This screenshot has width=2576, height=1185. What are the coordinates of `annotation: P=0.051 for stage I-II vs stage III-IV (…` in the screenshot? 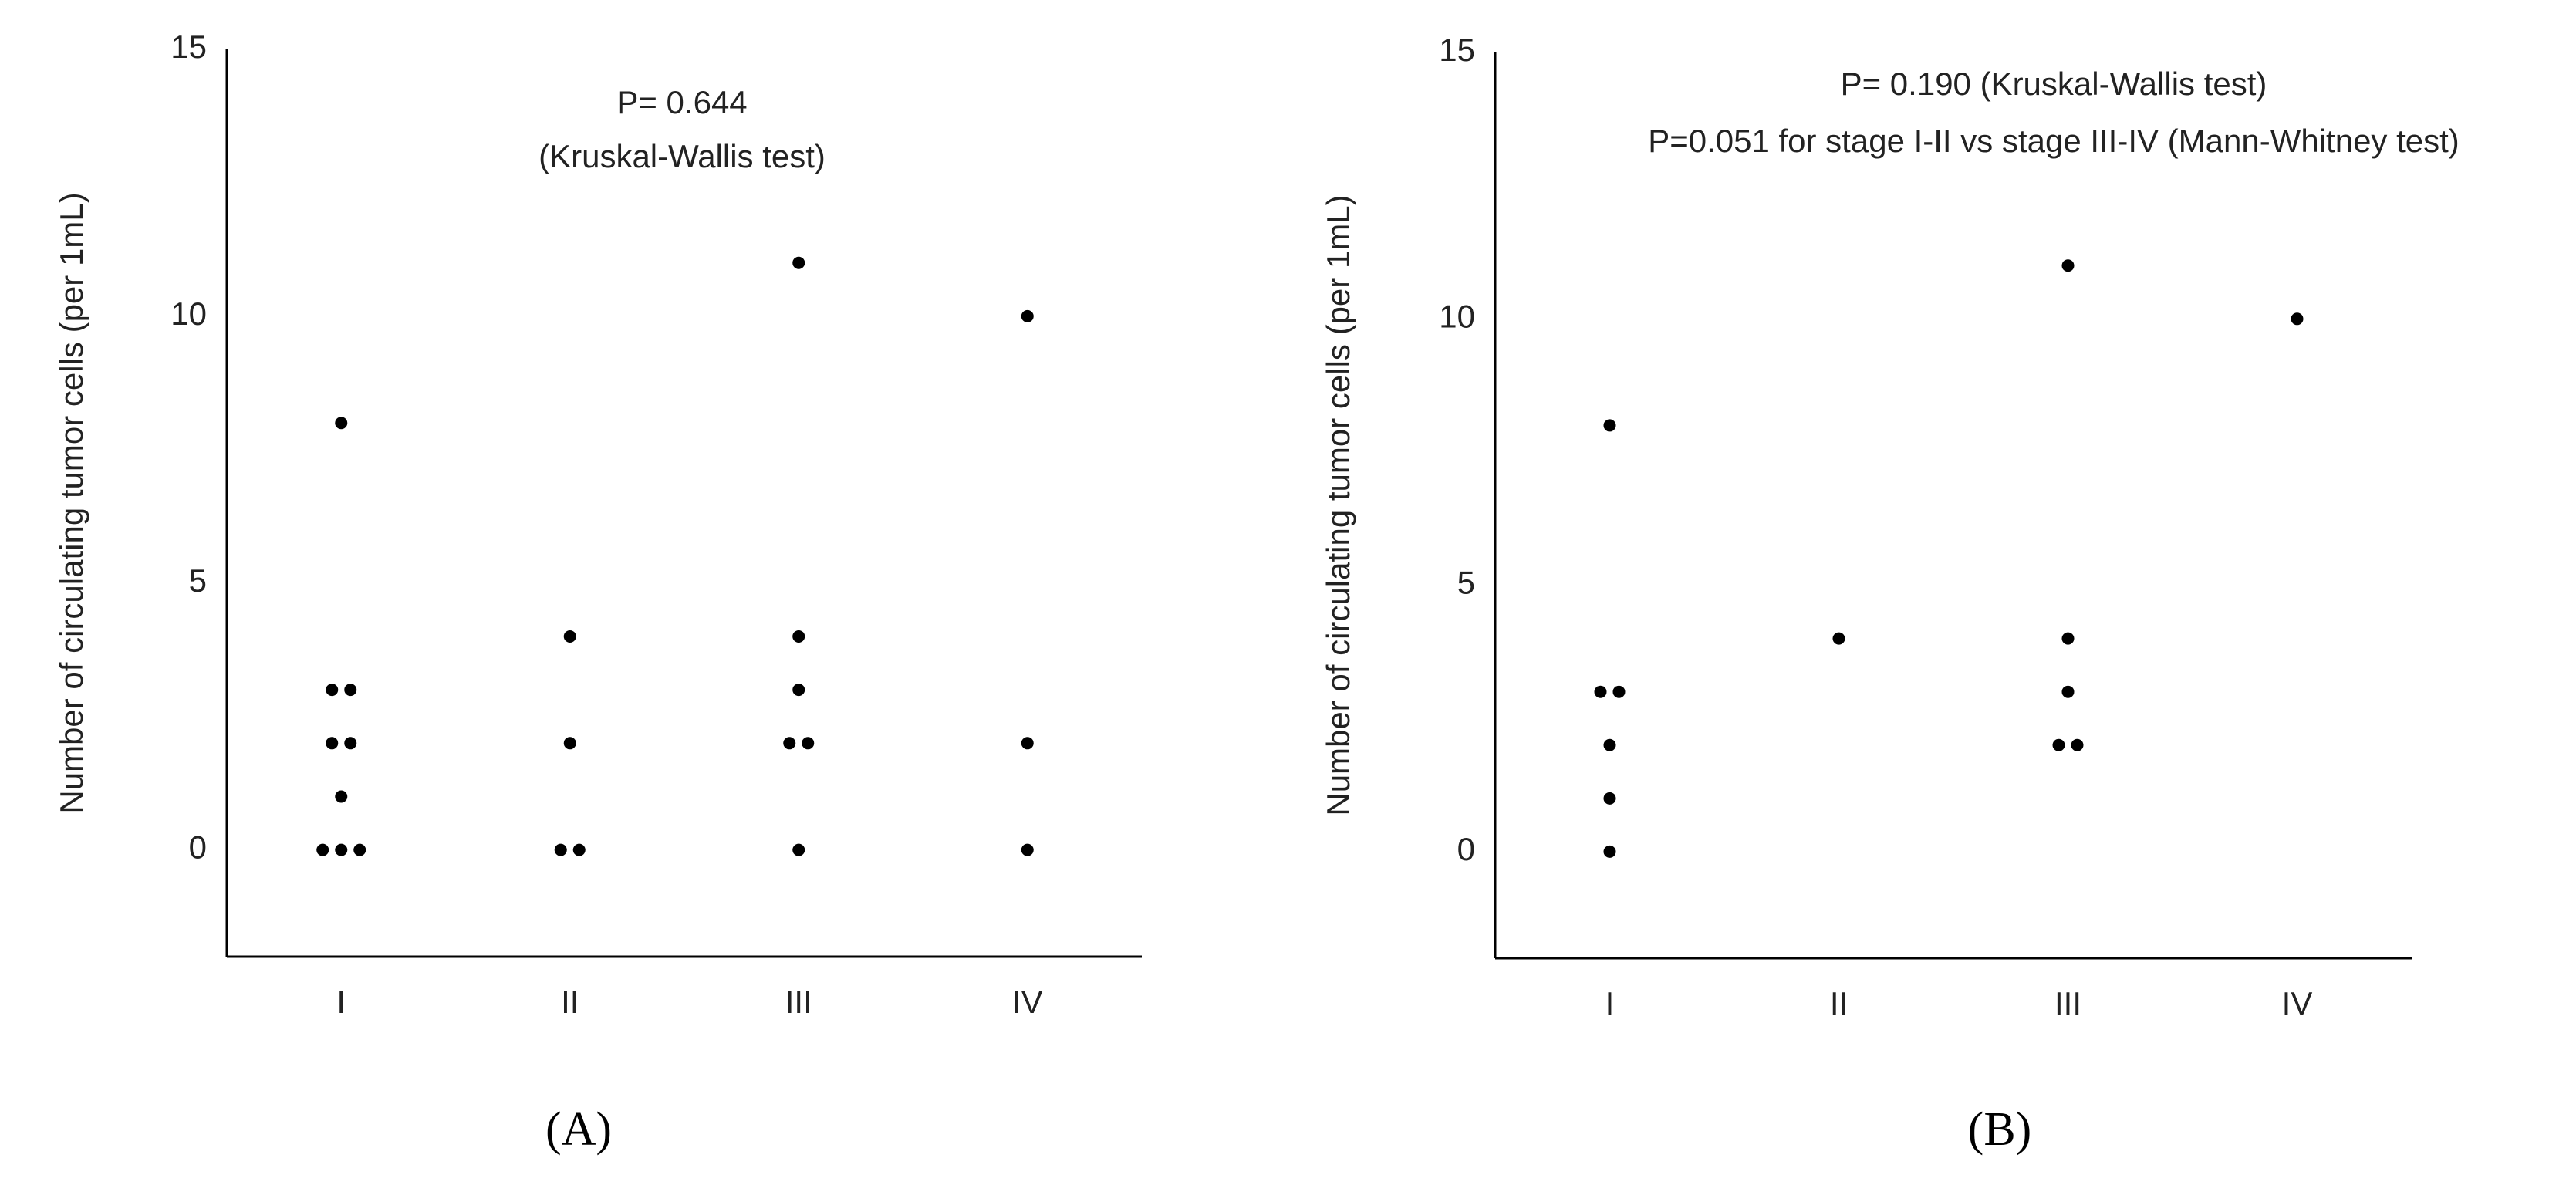 It's located at (2054, 141).